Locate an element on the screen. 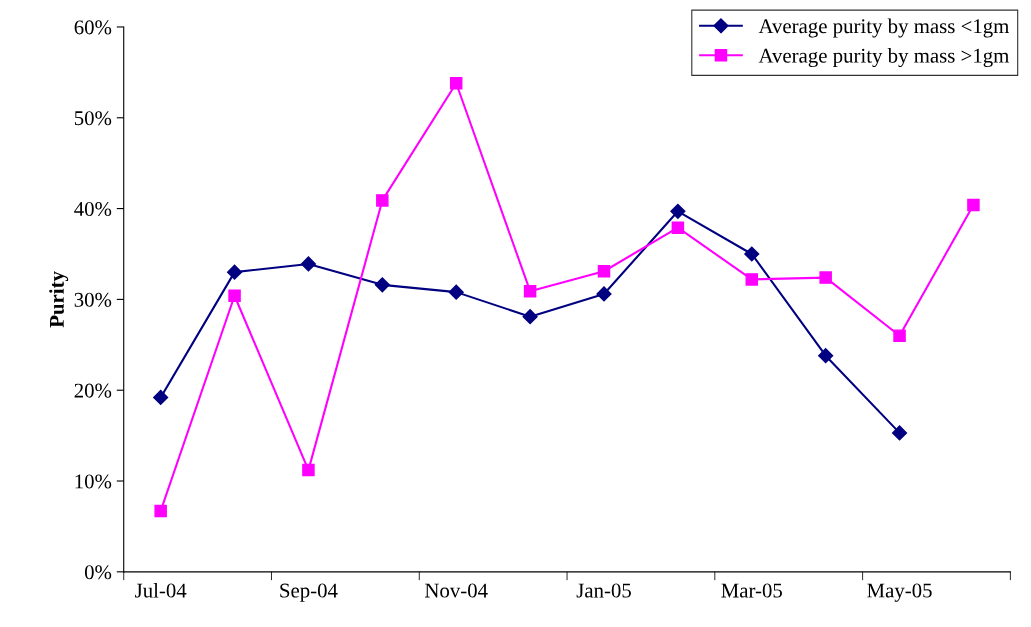  y-tick-label: 0% is located at coordinates (98, 572).